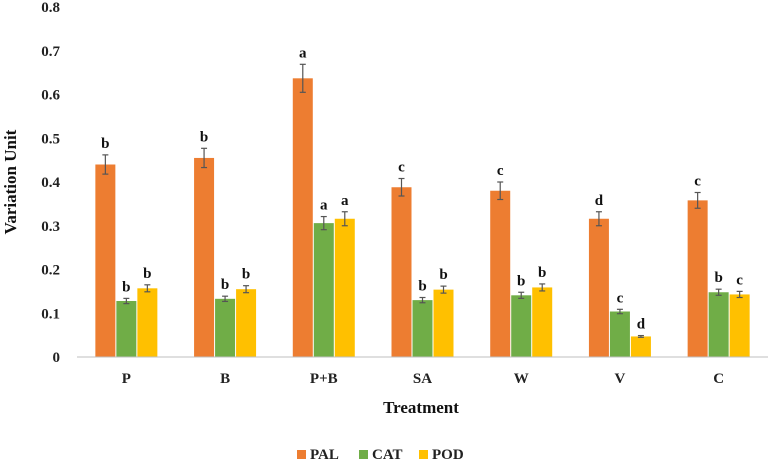 The height and width of the screenshot is (461, 768). I want to click on x-tick-label: B, so click(225, 379).